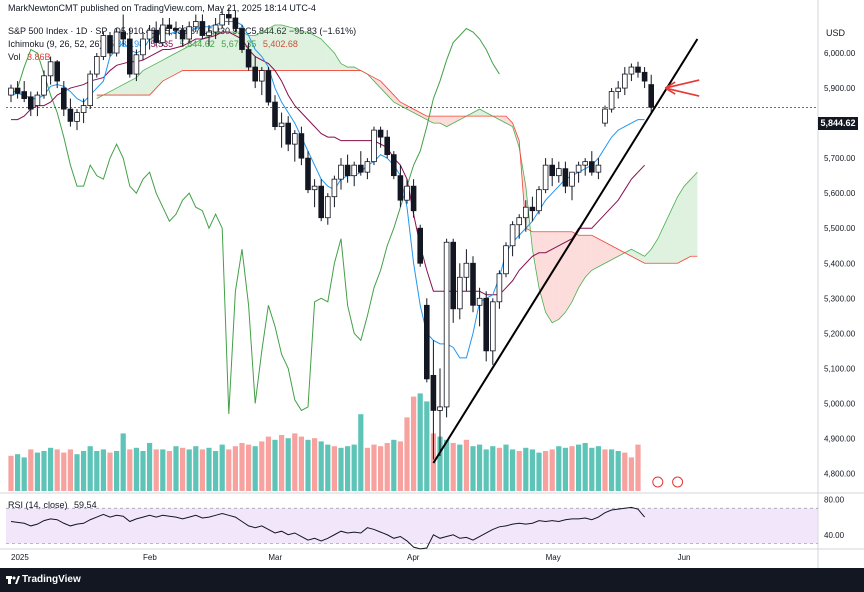  I want to click on footer-brand: TradingView, so click(51, 579).